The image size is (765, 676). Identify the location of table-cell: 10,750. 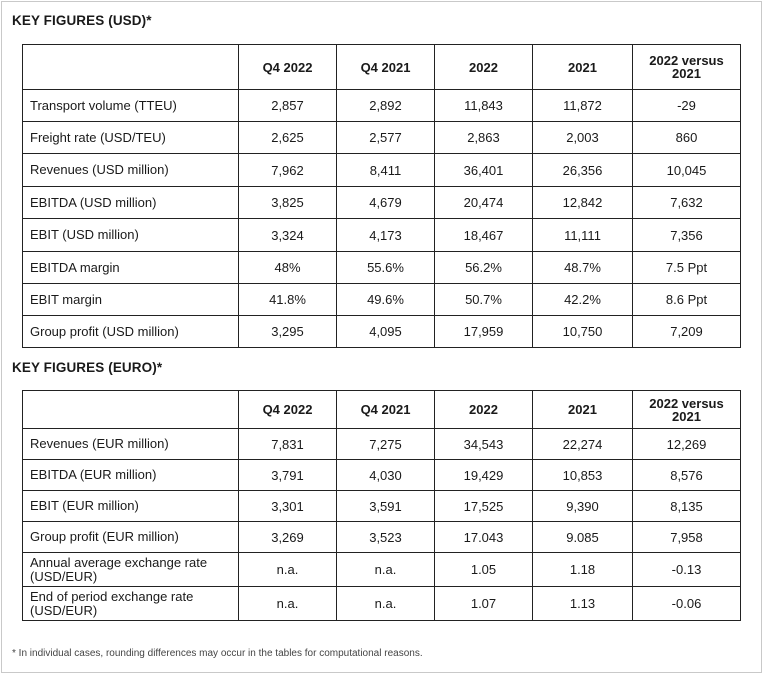
(582, 331).